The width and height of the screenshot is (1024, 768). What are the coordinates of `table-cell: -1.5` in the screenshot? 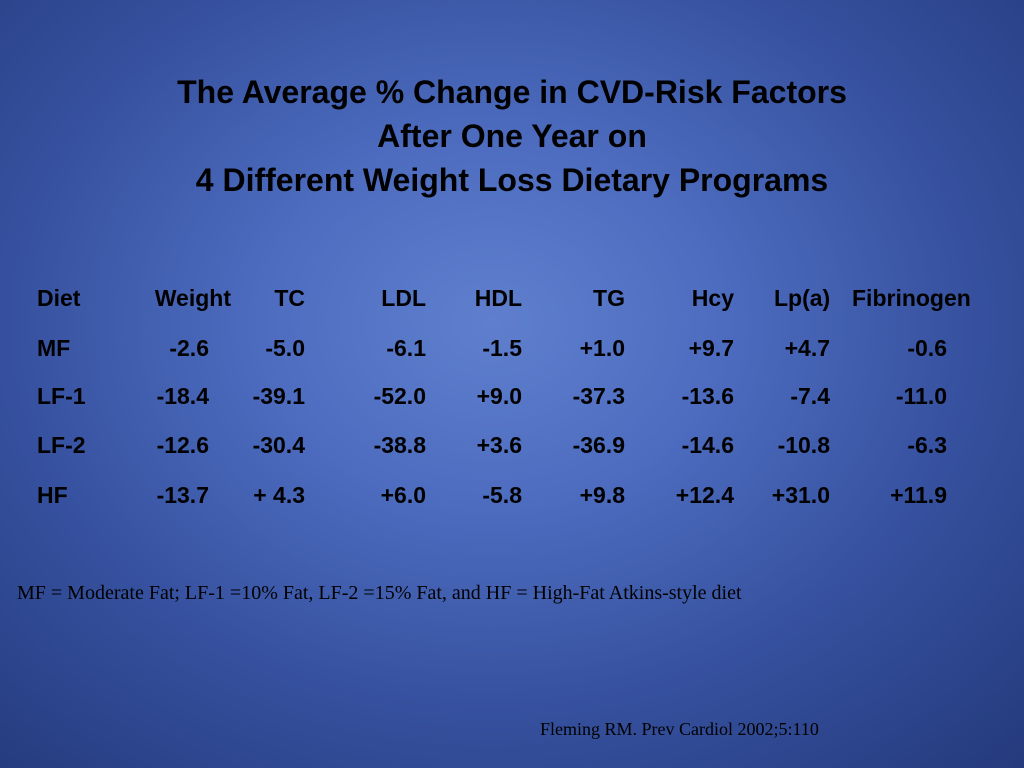 It's located at (502, 348).